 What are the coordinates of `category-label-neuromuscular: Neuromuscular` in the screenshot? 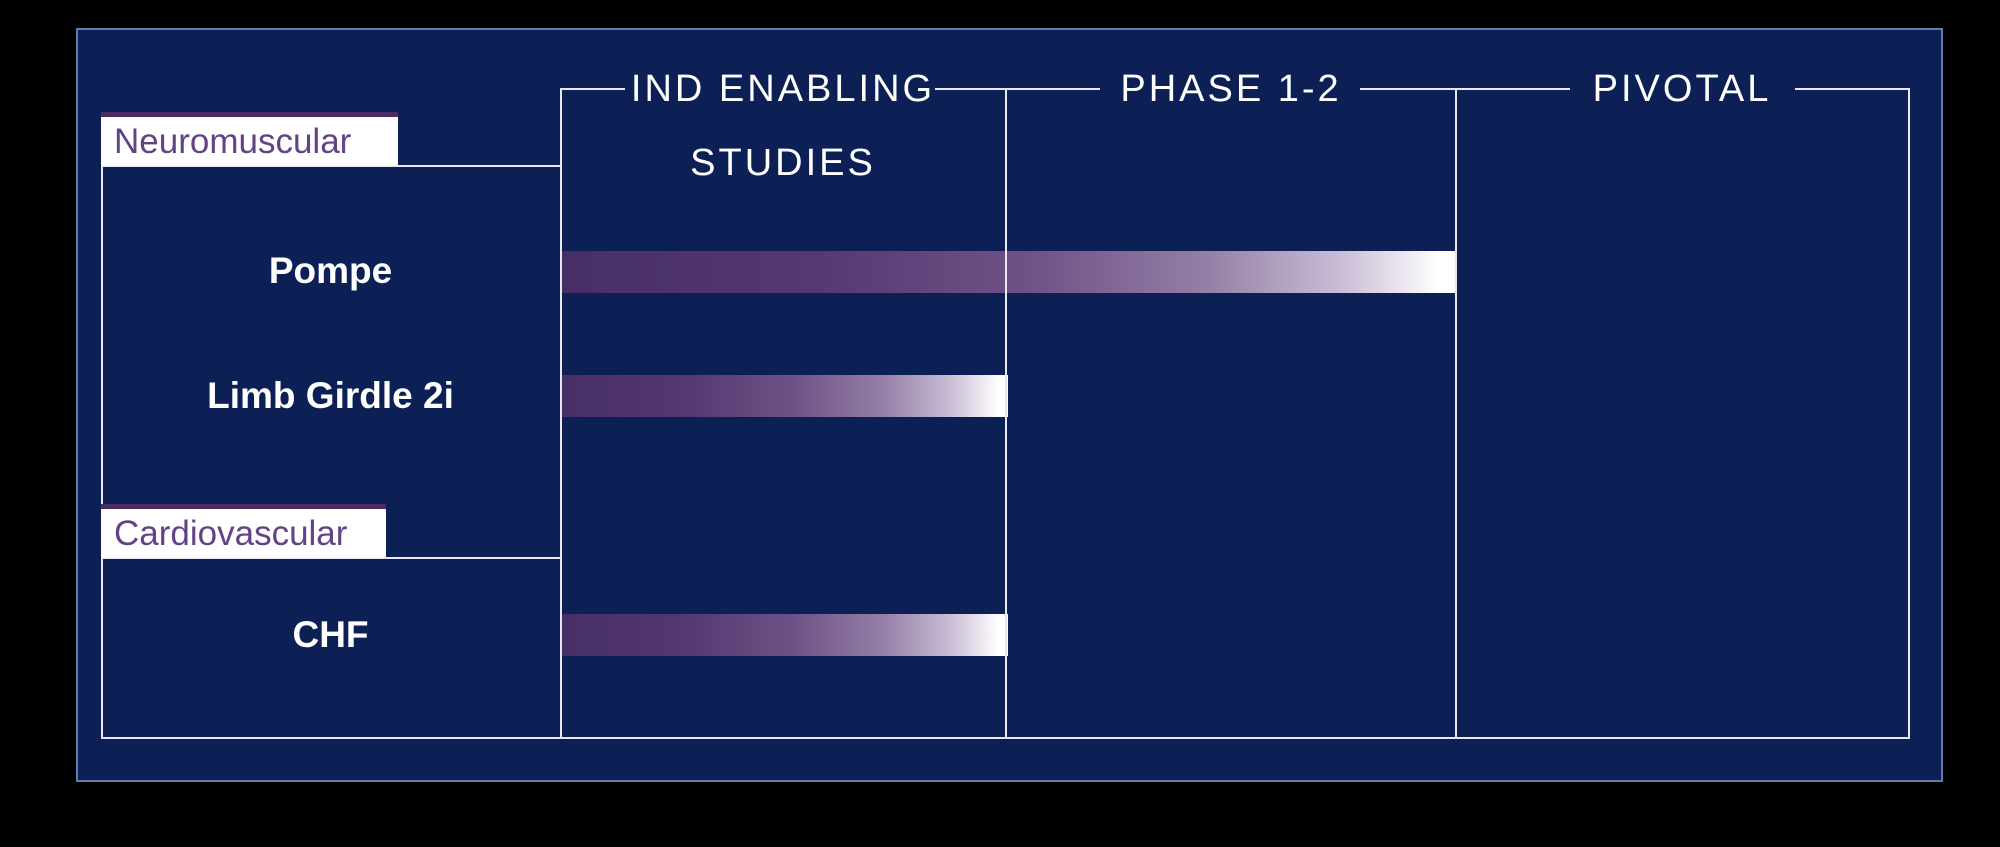 It's located at (249, 139).